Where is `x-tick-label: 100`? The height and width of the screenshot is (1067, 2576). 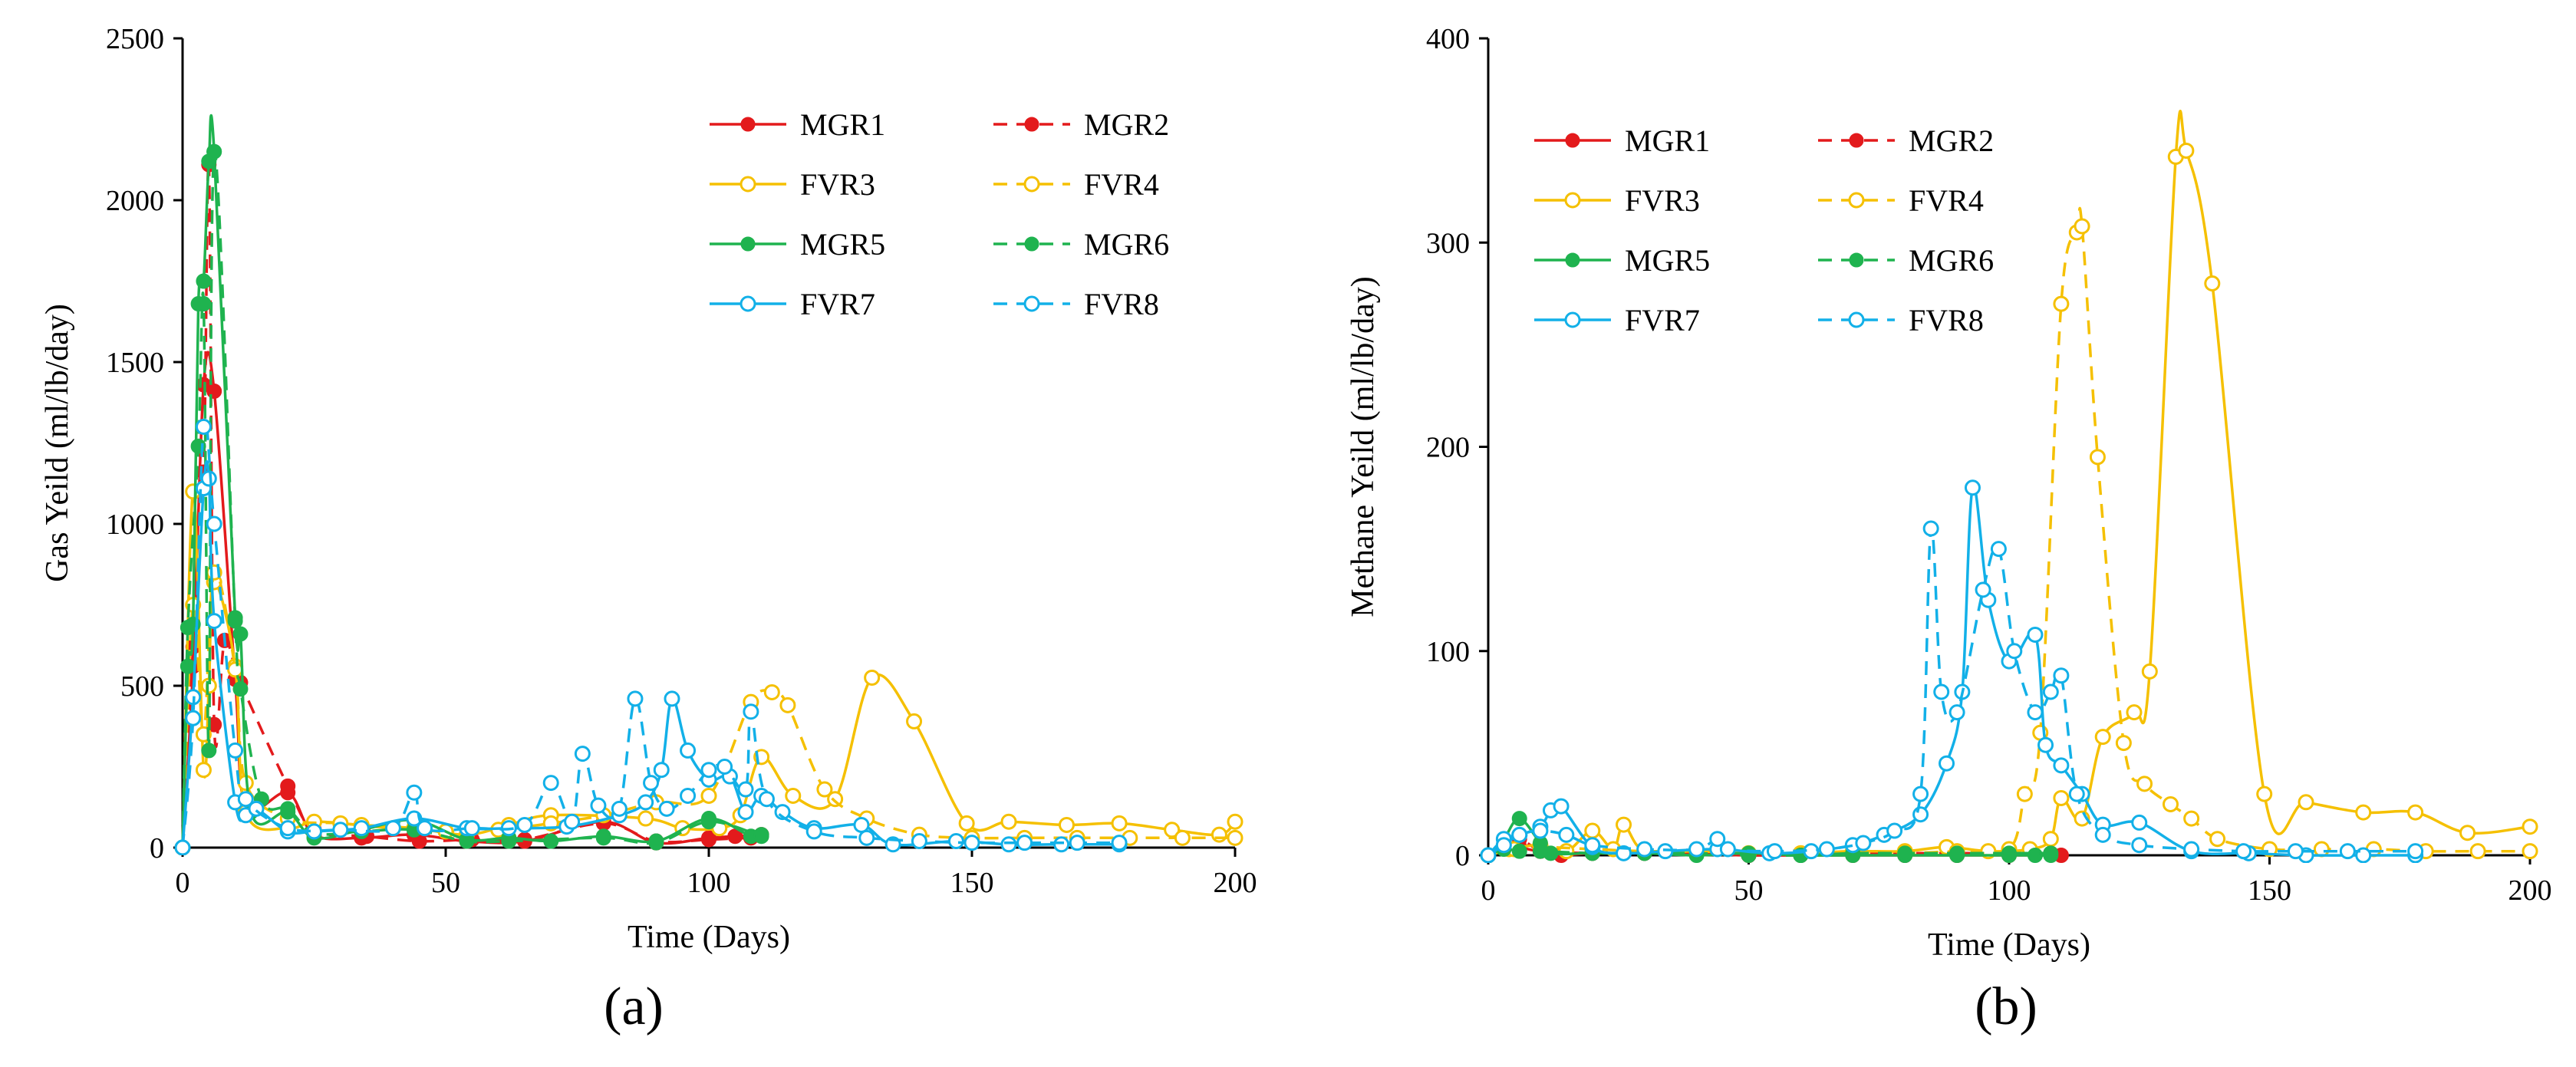
x-tick-label: 100 is located at coordinates (2009, 891).